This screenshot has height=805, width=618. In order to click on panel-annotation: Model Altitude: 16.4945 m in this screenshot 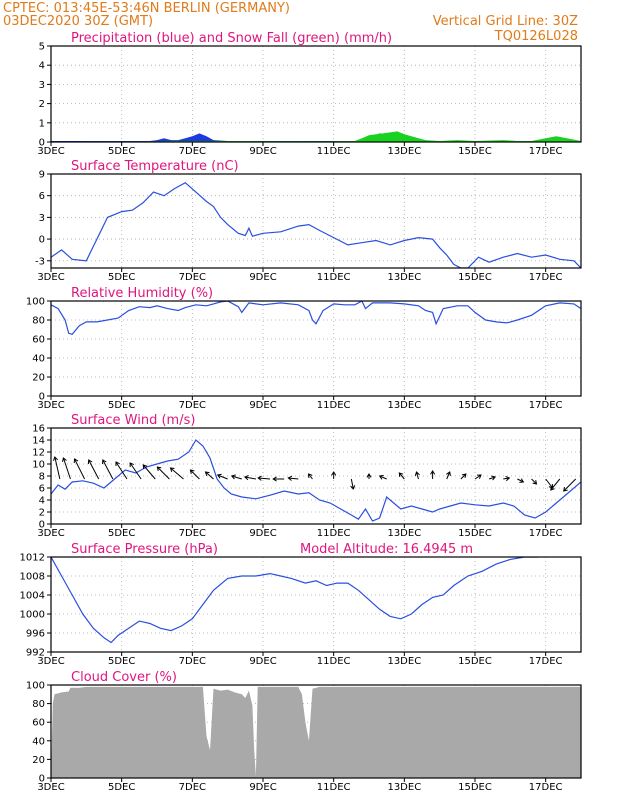, I will do `click(386, 549)`.